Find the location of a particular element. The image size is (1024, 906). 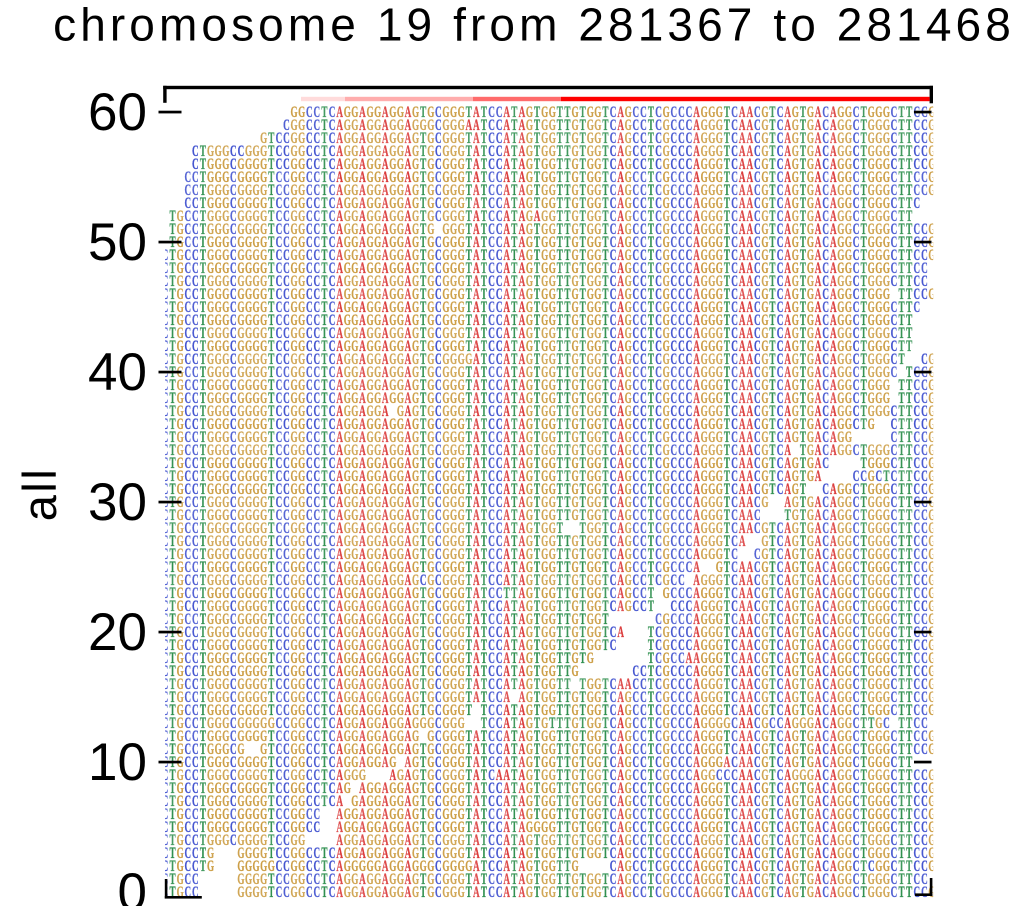

svg-text:GGGGGGGGGGGGGGGGGGGGGGGGGGGGGG: GGGGGGGGGGGGGGGGGGGGGGGGGGGGGGGGGGGGGGG is located at coordinates (548, 203).